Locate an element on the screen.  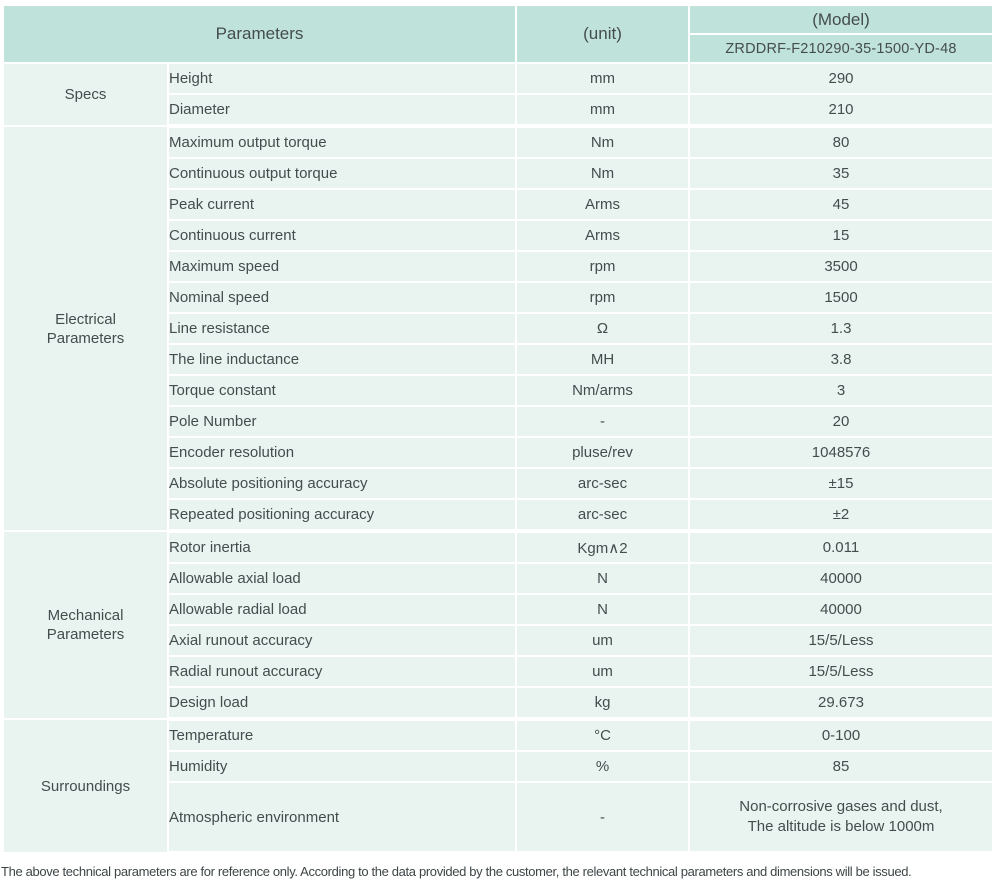
parameter-value: 290 is located at coordinates (841, 78).